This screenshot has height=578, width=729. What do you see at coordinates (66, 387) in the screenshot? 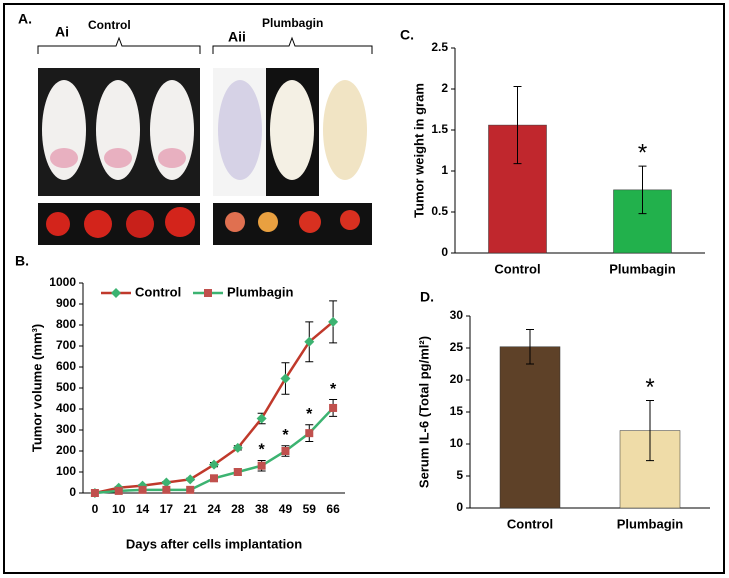
I see `y-tick-label: 500` at bounding box center [66, 387].